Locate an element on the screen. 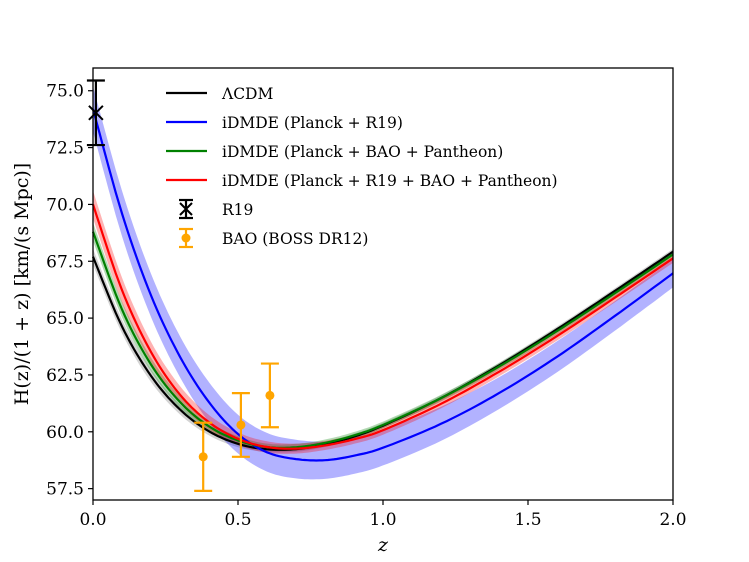 The width and height of the screenshot is (749, 562). y-tick-label: 70.0 is located at coordinates (65, 205).